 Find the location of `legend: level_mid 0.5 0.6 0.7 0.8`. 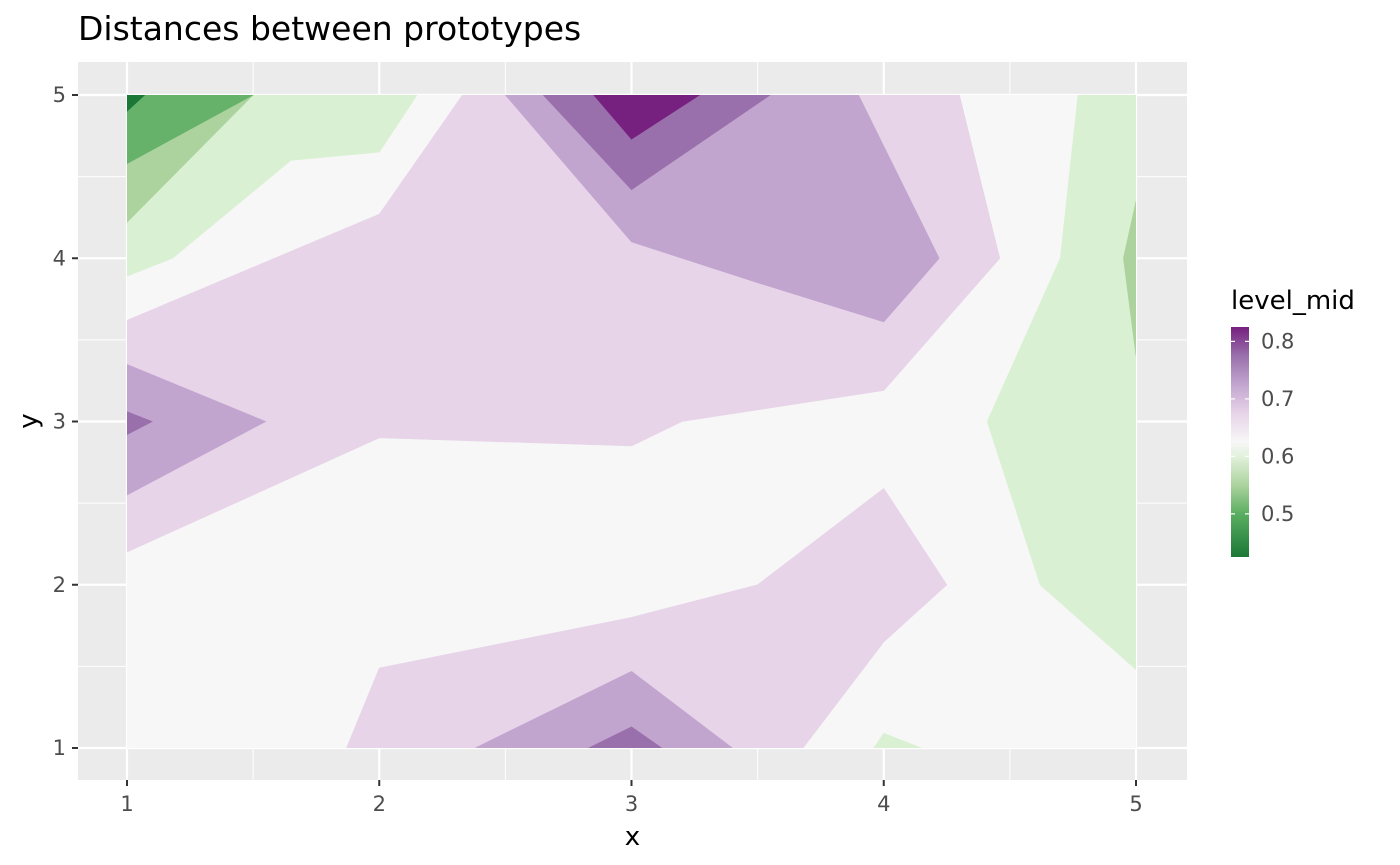

legend: level_mid 0.5 0.6 0.7 0.8 is located at coordinates (1293, 421).